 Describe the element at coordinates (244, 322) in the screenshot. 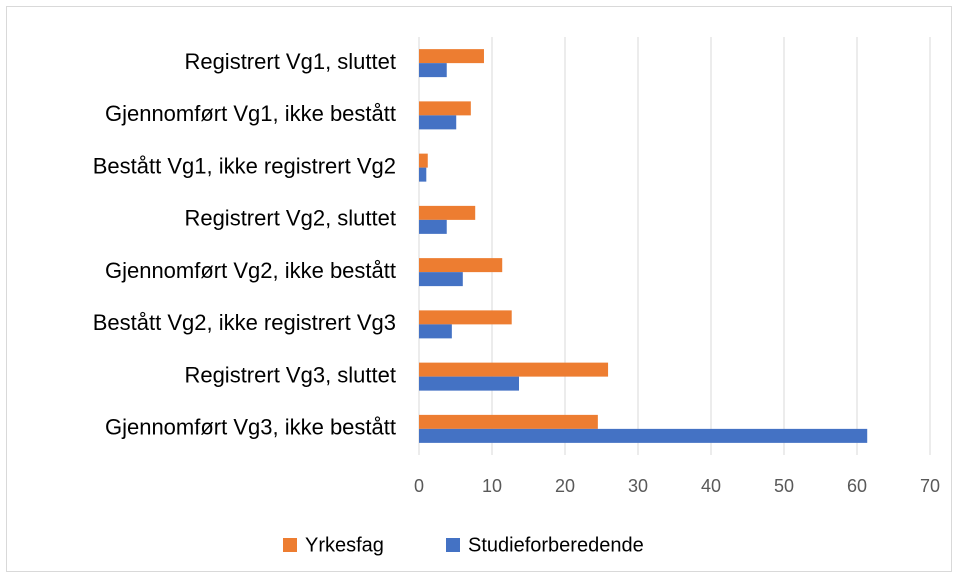

I see `y-tick-label: Bestått Vg2, ikke registrert Vg3` at that location.